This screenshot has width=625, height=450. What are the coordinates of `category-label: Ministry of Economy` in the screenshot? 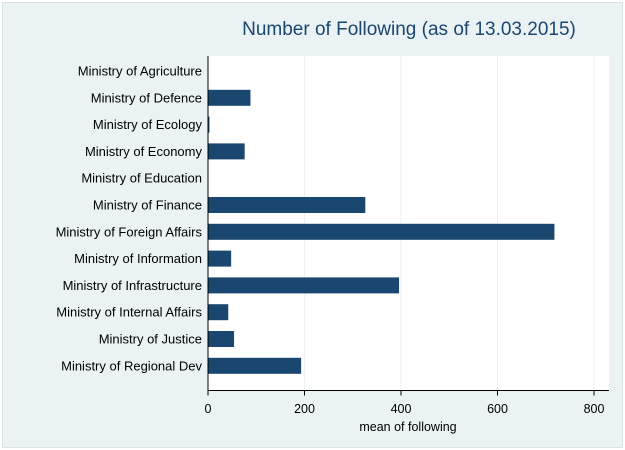 It's located at (144, 151).